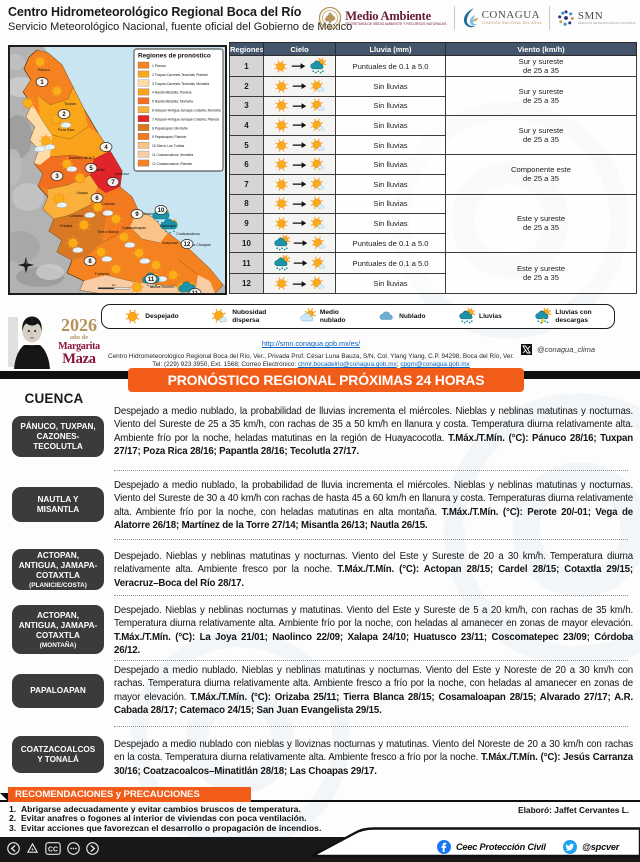 The width and height of the screenshot is (640, 862). What do you see at coordinates (134, 228) in the screenshot?
I see `map-city-label: Cosamaloapan` at bounding box center [134, 228].